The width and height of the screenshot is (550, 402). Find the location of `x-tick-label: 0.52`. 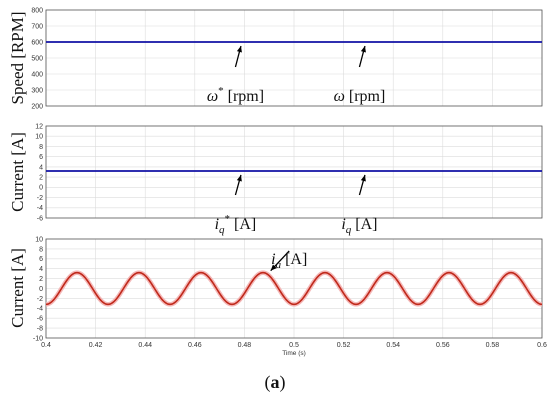

x-tick-label: 0.52 is located at coordinates (344, 345).